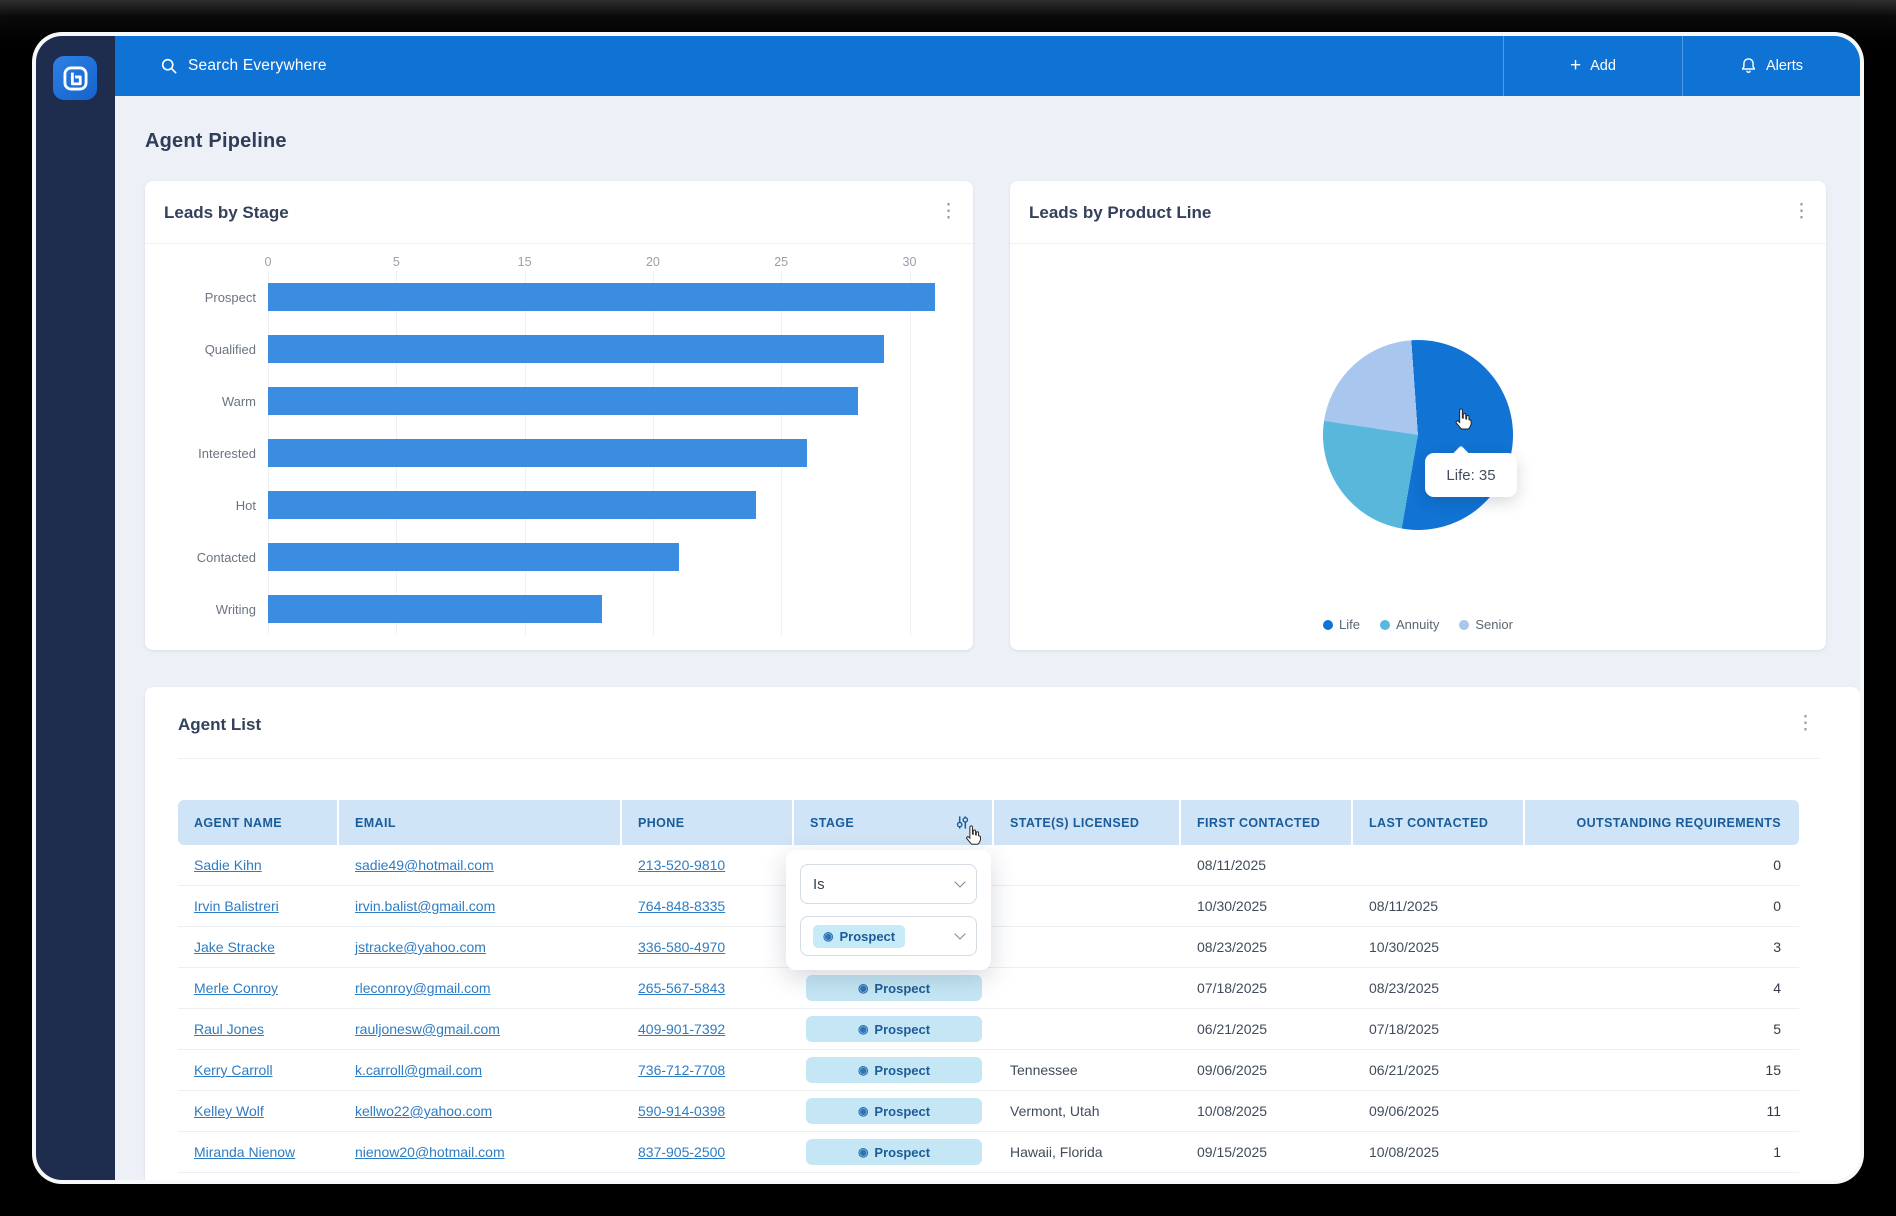  I want to click on agent-name-link: Kerry Carroll, so click(233, 1070).